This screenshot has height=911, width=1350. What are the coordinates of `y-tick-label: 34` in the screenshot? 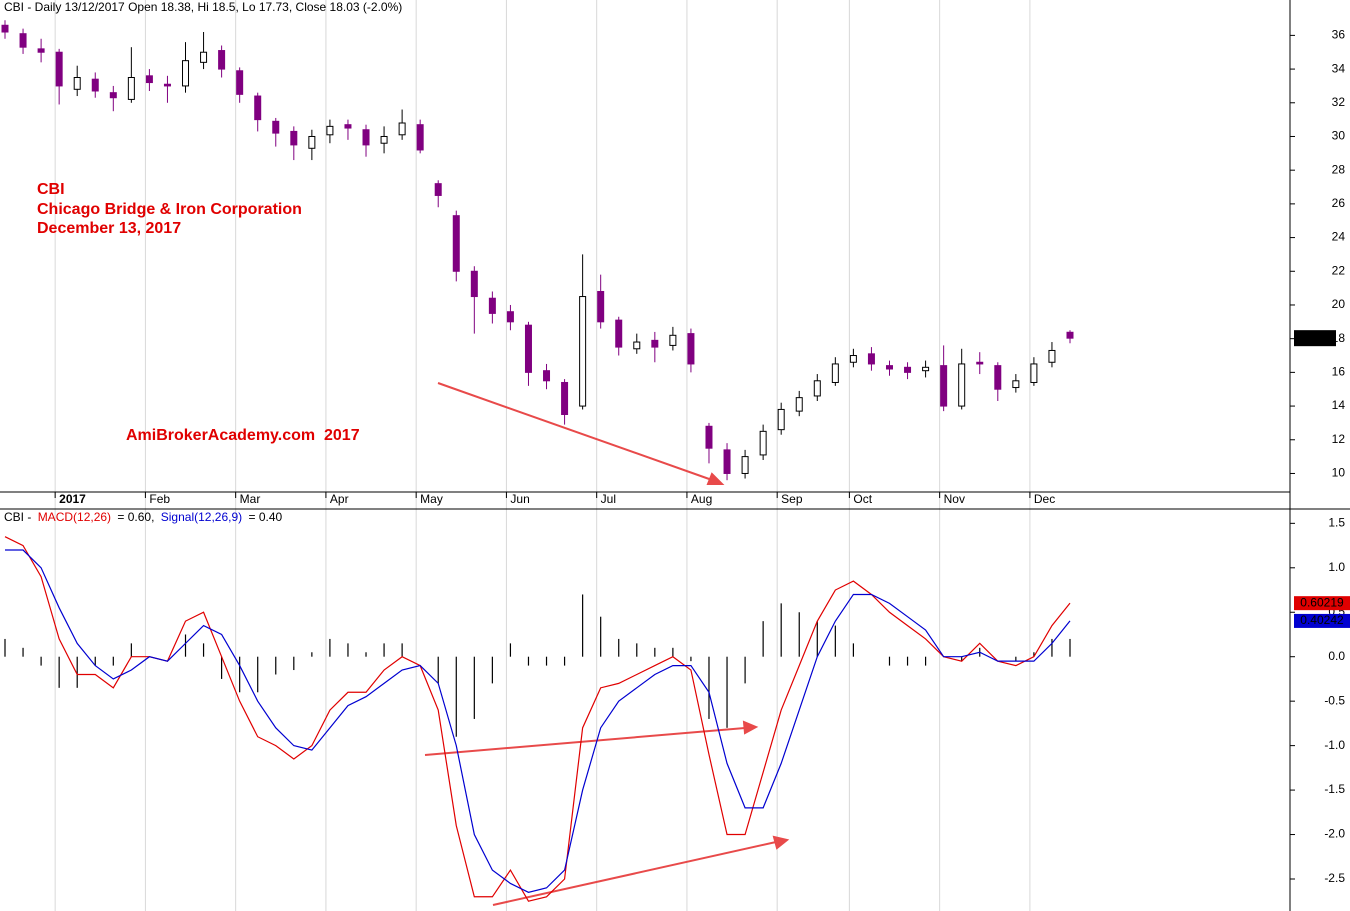 It's located at (1339, 68).